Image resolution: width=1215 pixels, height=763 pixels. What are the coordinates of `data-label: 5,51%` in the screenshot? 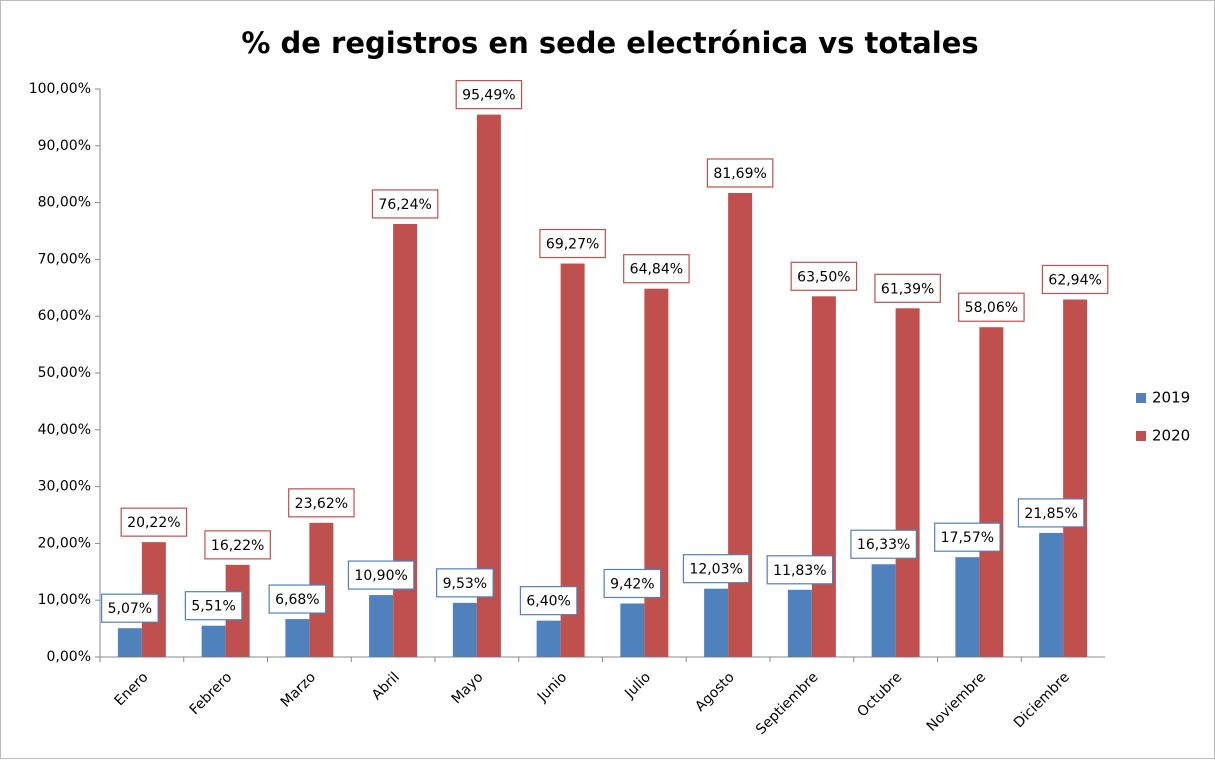 It's located at (213, 607).